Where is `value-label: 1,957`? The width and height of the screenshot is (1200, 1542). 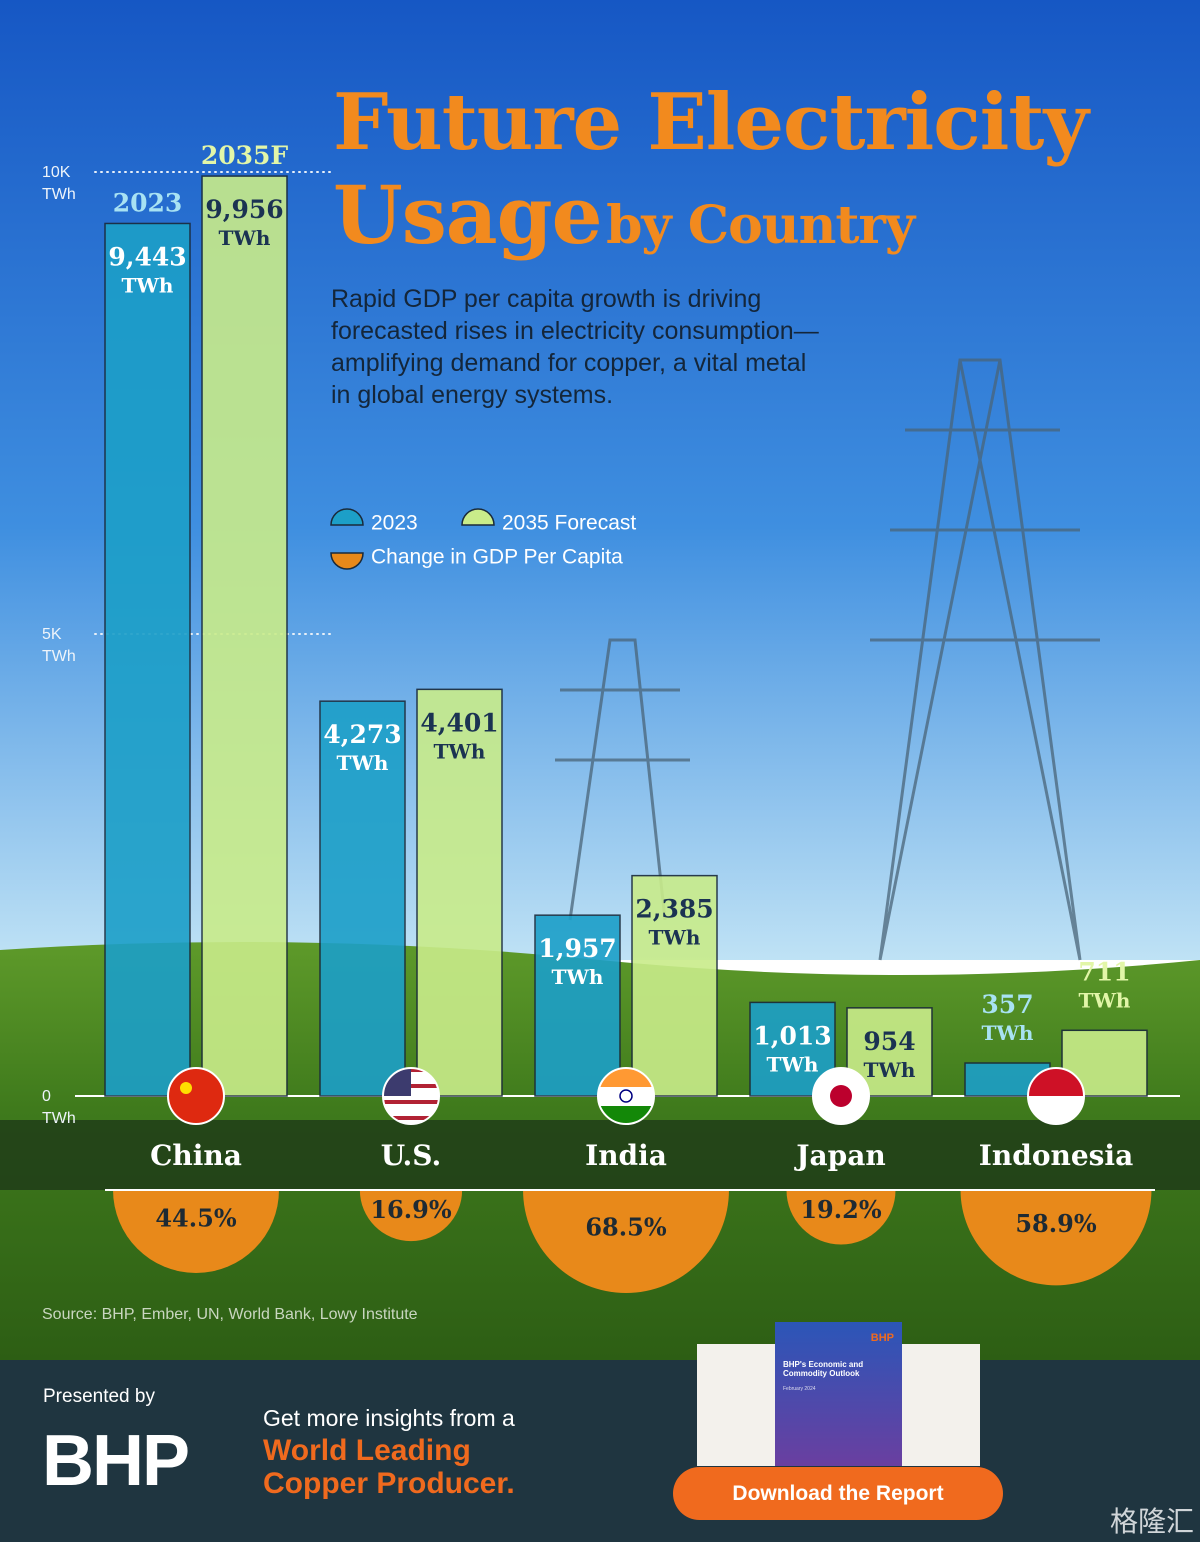 value-label: 1,957 is located at coordinates (577, 948).